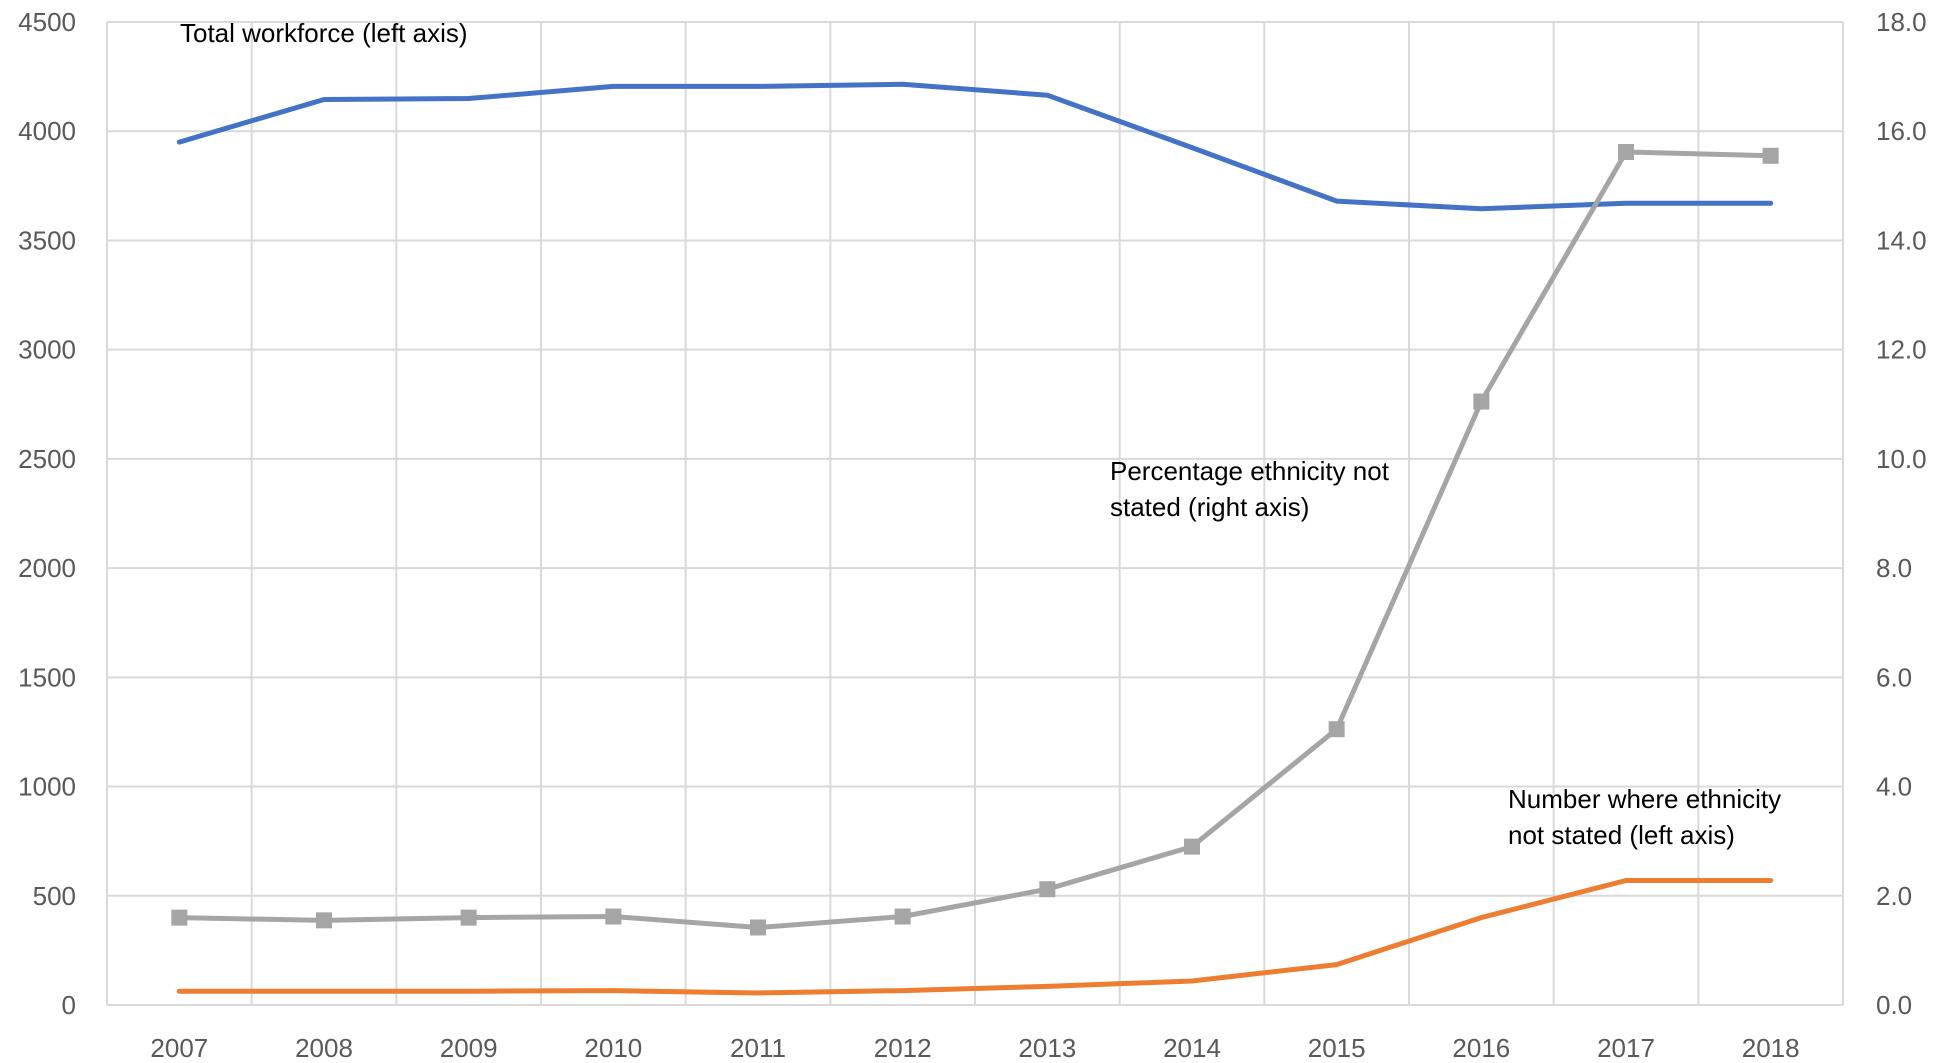 The height and width of the screenshot is (1063, 1942). I want to click on x-tick-label: 2011, so click(758, 1048).